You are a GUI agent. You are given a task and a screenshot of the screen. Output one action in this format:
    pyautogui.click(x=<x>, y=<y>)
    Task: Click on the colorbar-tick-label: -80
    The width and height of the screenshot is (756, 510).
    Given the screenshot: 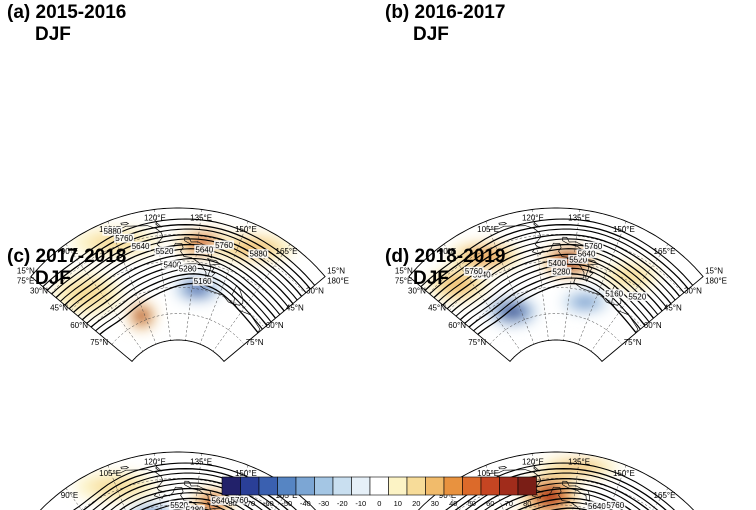 What is the action you would take?
    pyautogui.click(x=231, y=503)
    